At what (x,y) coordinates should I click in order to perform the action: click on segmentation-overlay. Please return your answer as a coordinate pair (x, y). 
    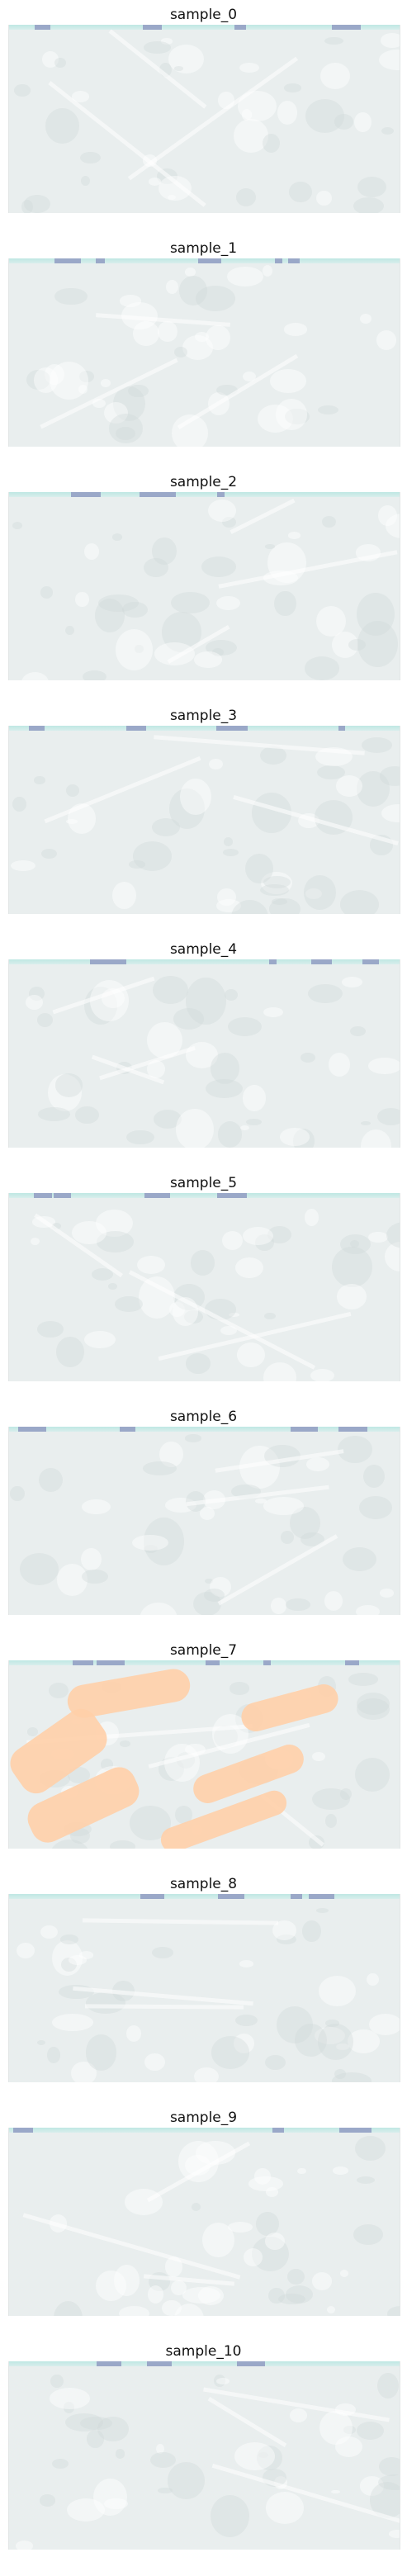
    Looking at the image, I should click on (128, 1693).